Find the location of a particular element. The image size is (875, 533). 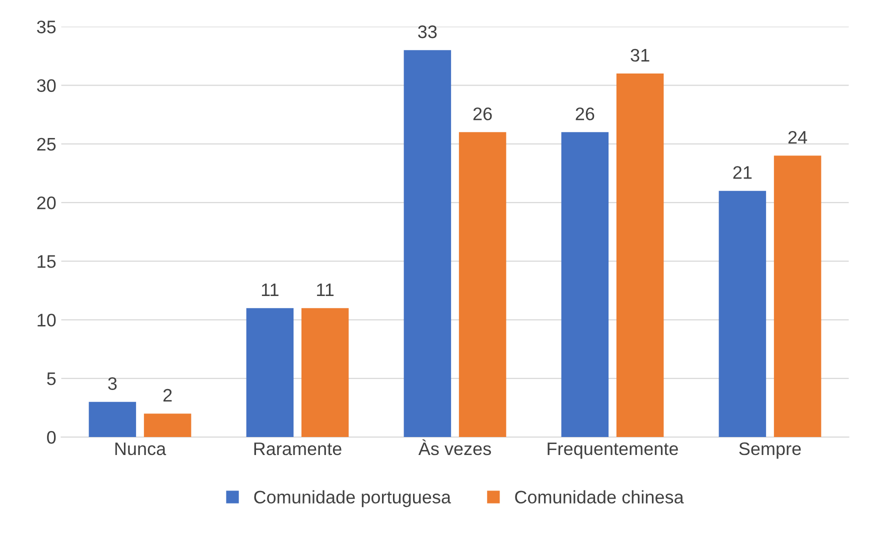

x-tick-label: Às vezes is located at coordinates (454, 447).